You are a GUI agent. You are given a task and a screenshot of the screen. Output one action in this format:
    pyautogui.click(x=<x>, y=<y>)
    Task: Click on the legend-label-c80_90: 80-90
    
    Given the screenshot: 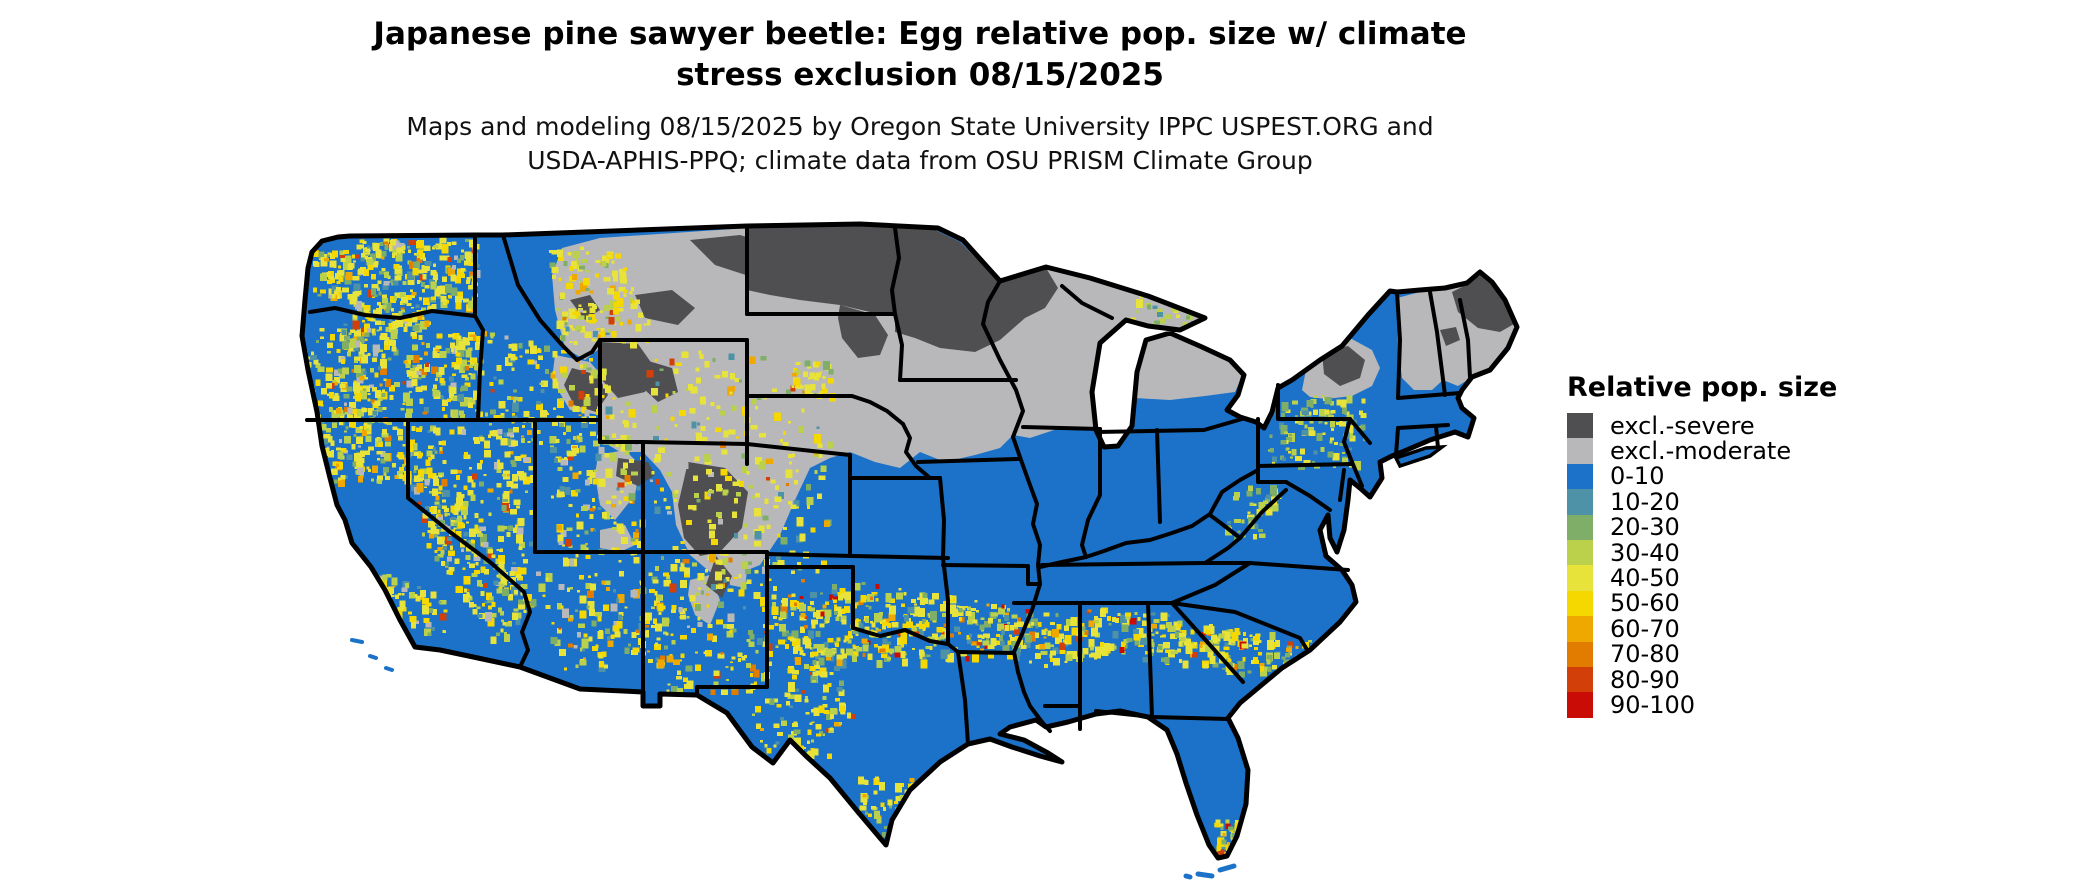 What is the action you would take?
    pyautogui.click(x=1645, y=679)
    